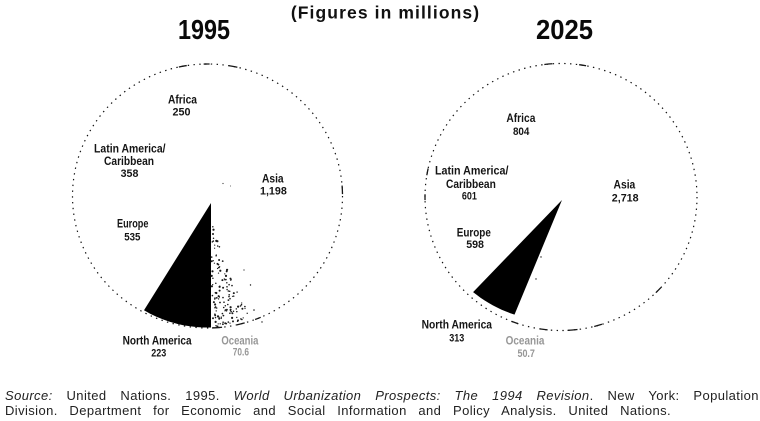 Image resolution: width=760 pixels, height=421 pixels. I want to click on svg-text: 2,718, so click(625, 198).